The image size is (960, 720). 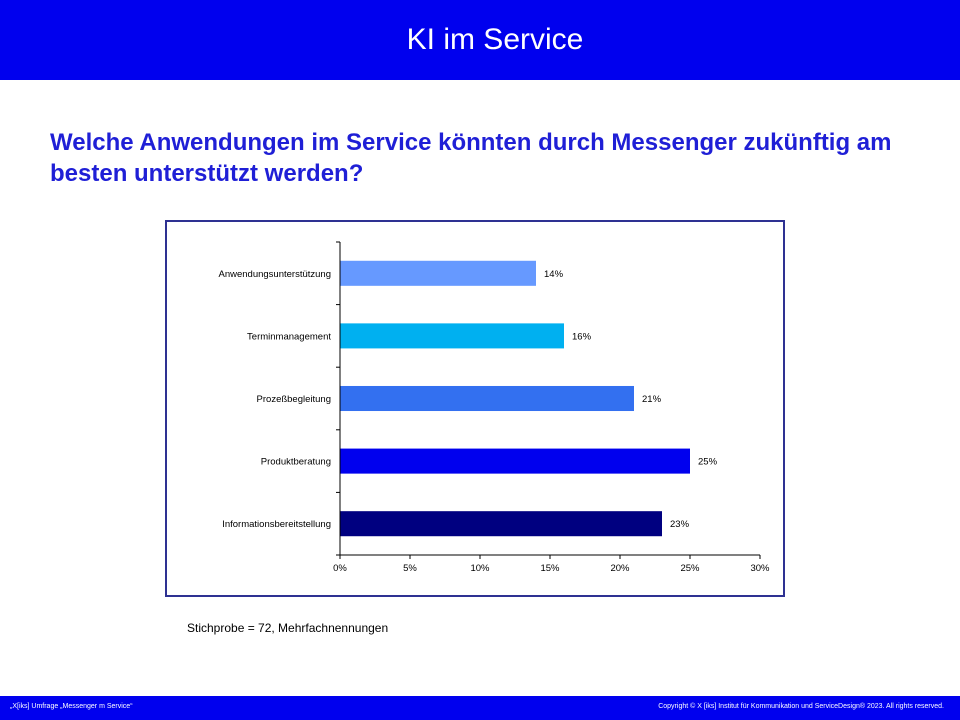 I want to click on value-label-3: 25%, so click(x=708, y=462).